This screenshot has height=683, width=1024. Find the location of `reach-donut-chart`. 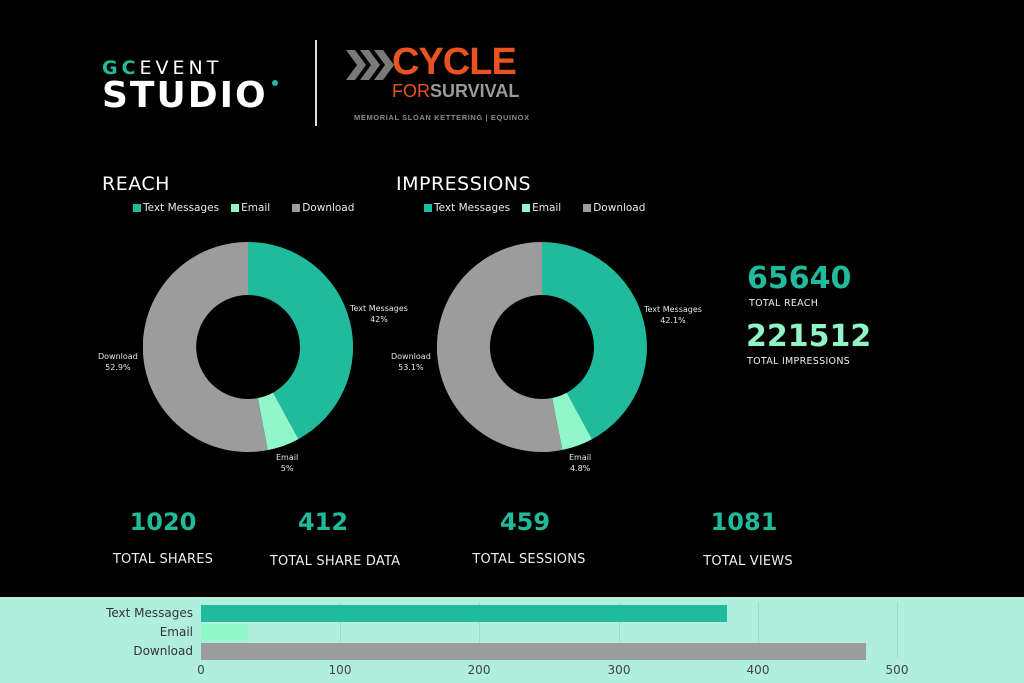

reach-donut-chart is located at coordinates (248, 347).